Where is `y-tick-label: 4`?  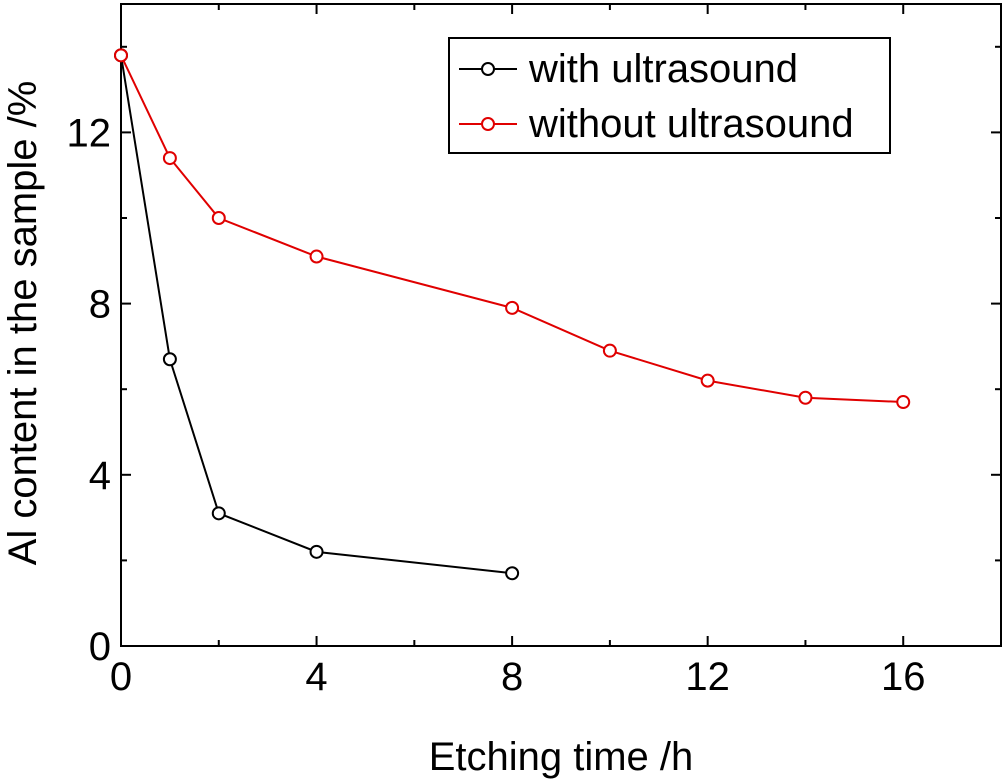
y-tick-label: 4 is located at coordinates (100, 476).